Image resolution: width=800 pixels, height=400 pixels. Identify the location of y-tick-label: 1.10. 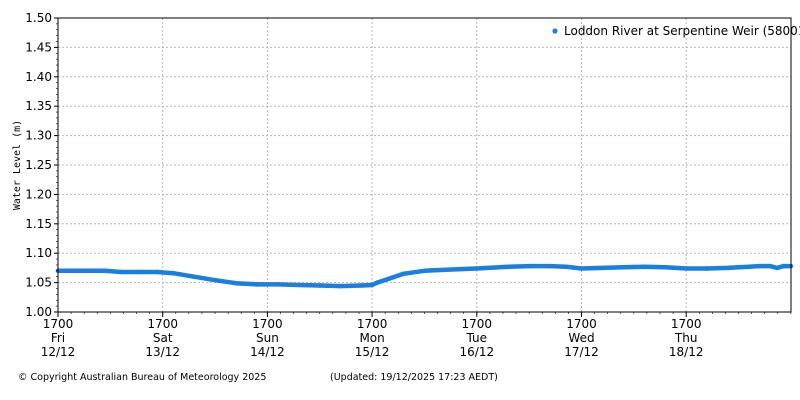
(38, 253).